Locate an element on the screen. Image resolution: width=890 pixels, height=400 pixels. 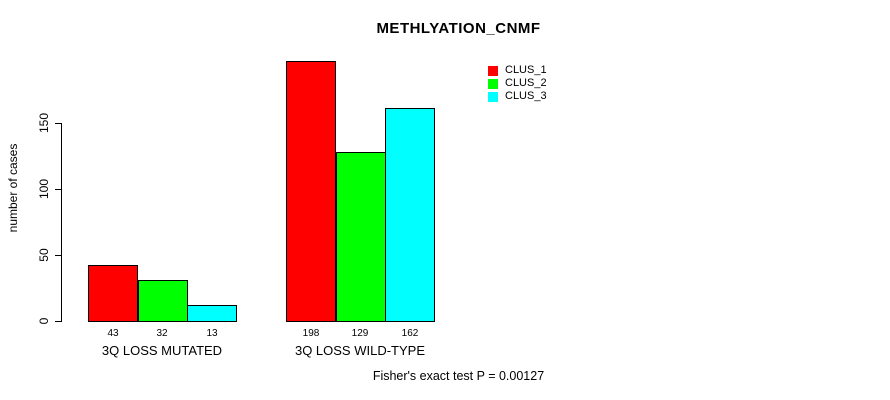
bar-value-label: 162 is located at coordinates (410, 333).